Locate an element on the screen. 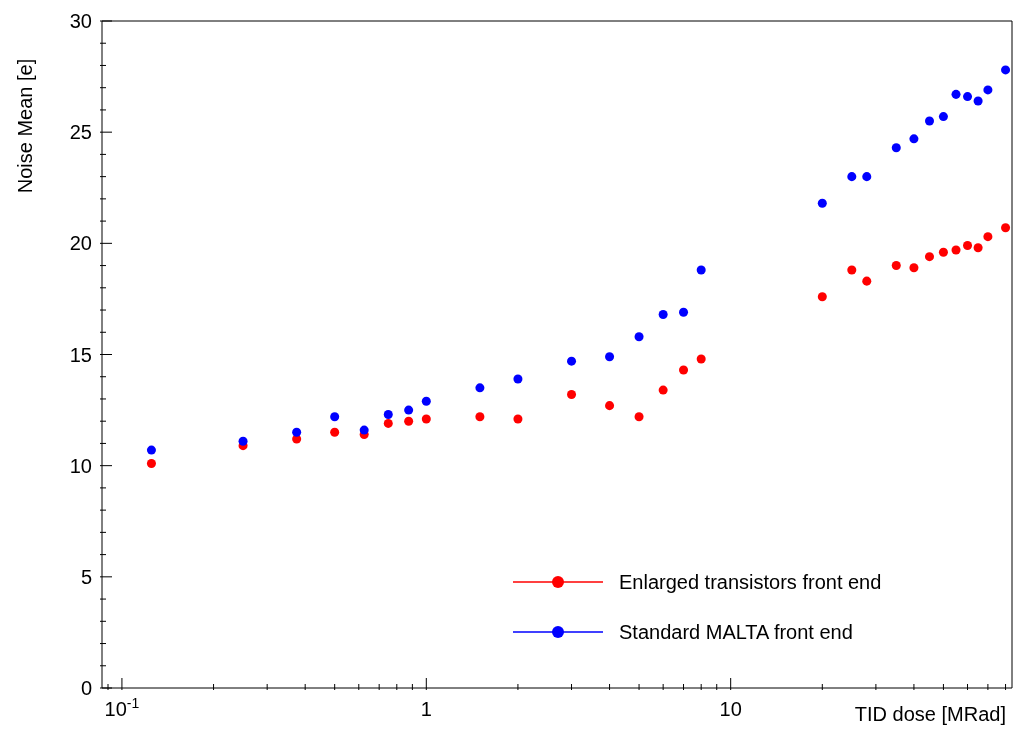  legend-label: Enlarged transistors front end is located at coordinates (750, 582).